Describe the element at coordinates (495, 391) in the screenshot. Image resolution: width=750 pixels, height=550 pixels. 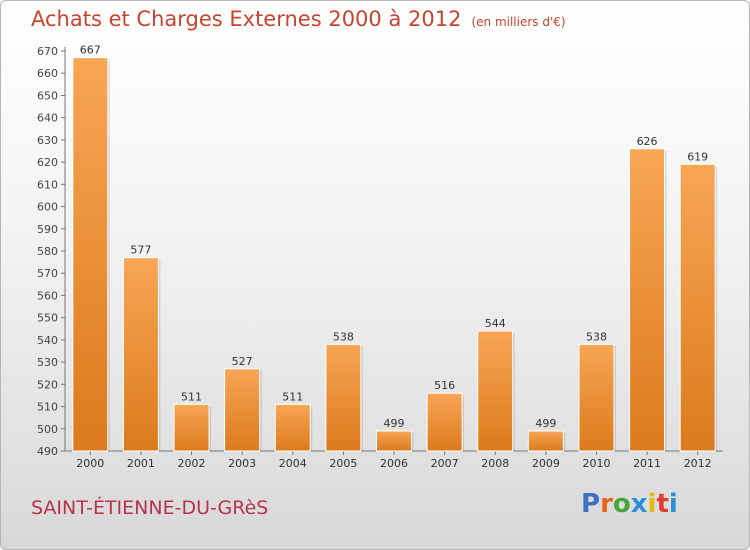
I see `bar-2008` at that location.